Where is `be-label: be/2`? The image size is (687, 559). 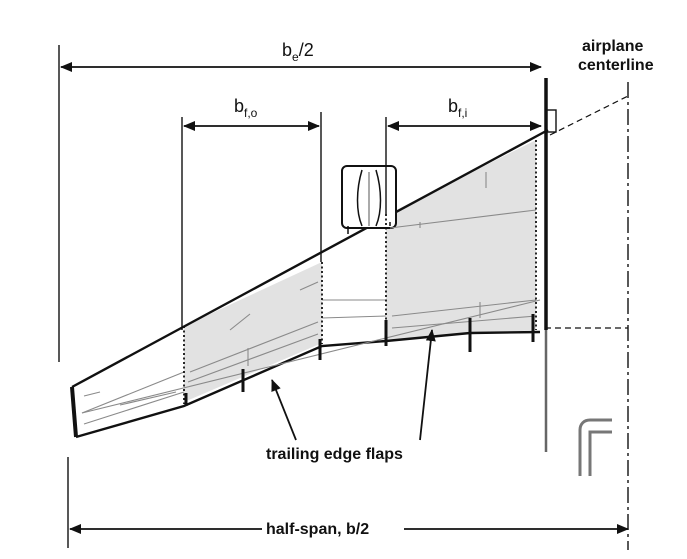
be-label: be/2 is located at coordinates (298, 52).